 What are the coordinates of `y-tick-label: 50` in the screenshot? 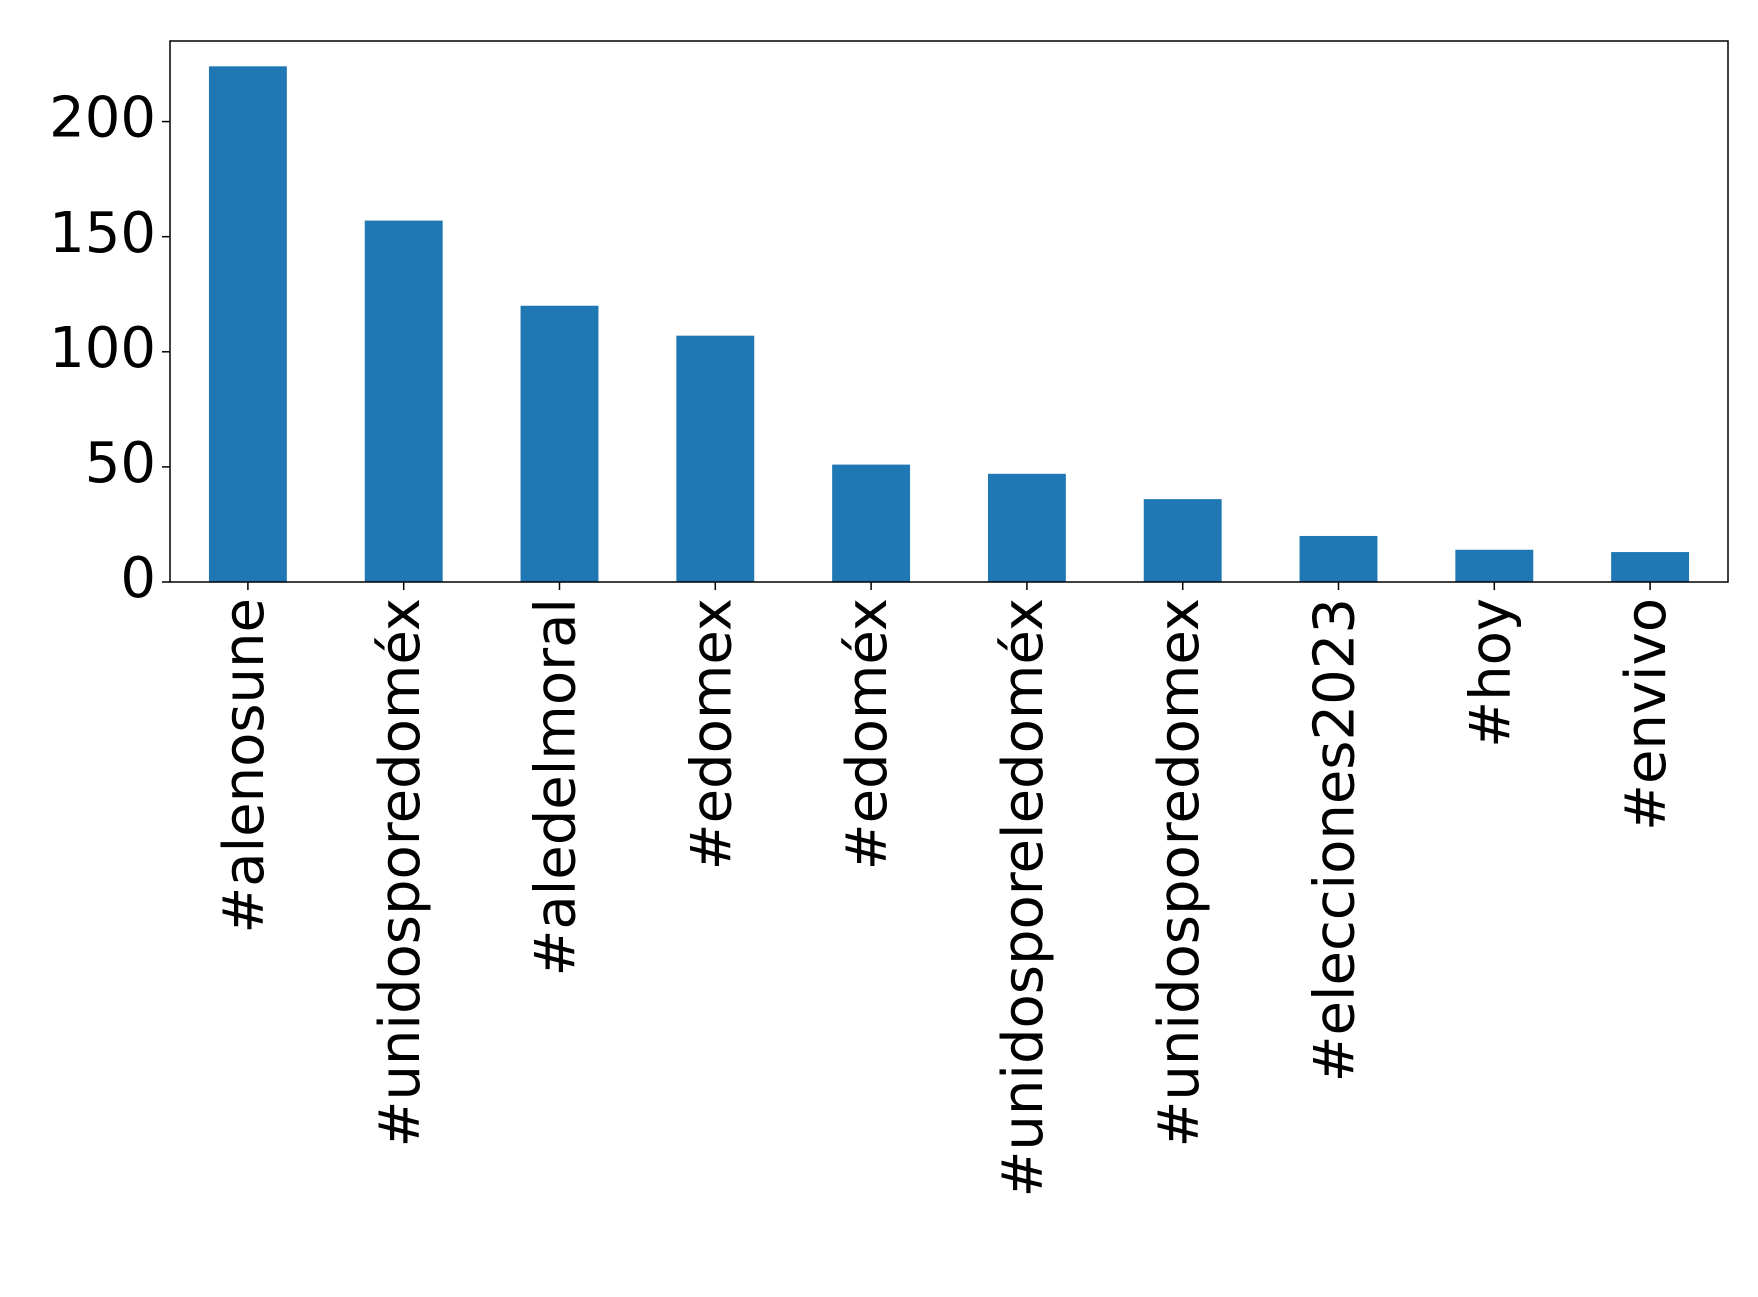 It's located at (120, 463).